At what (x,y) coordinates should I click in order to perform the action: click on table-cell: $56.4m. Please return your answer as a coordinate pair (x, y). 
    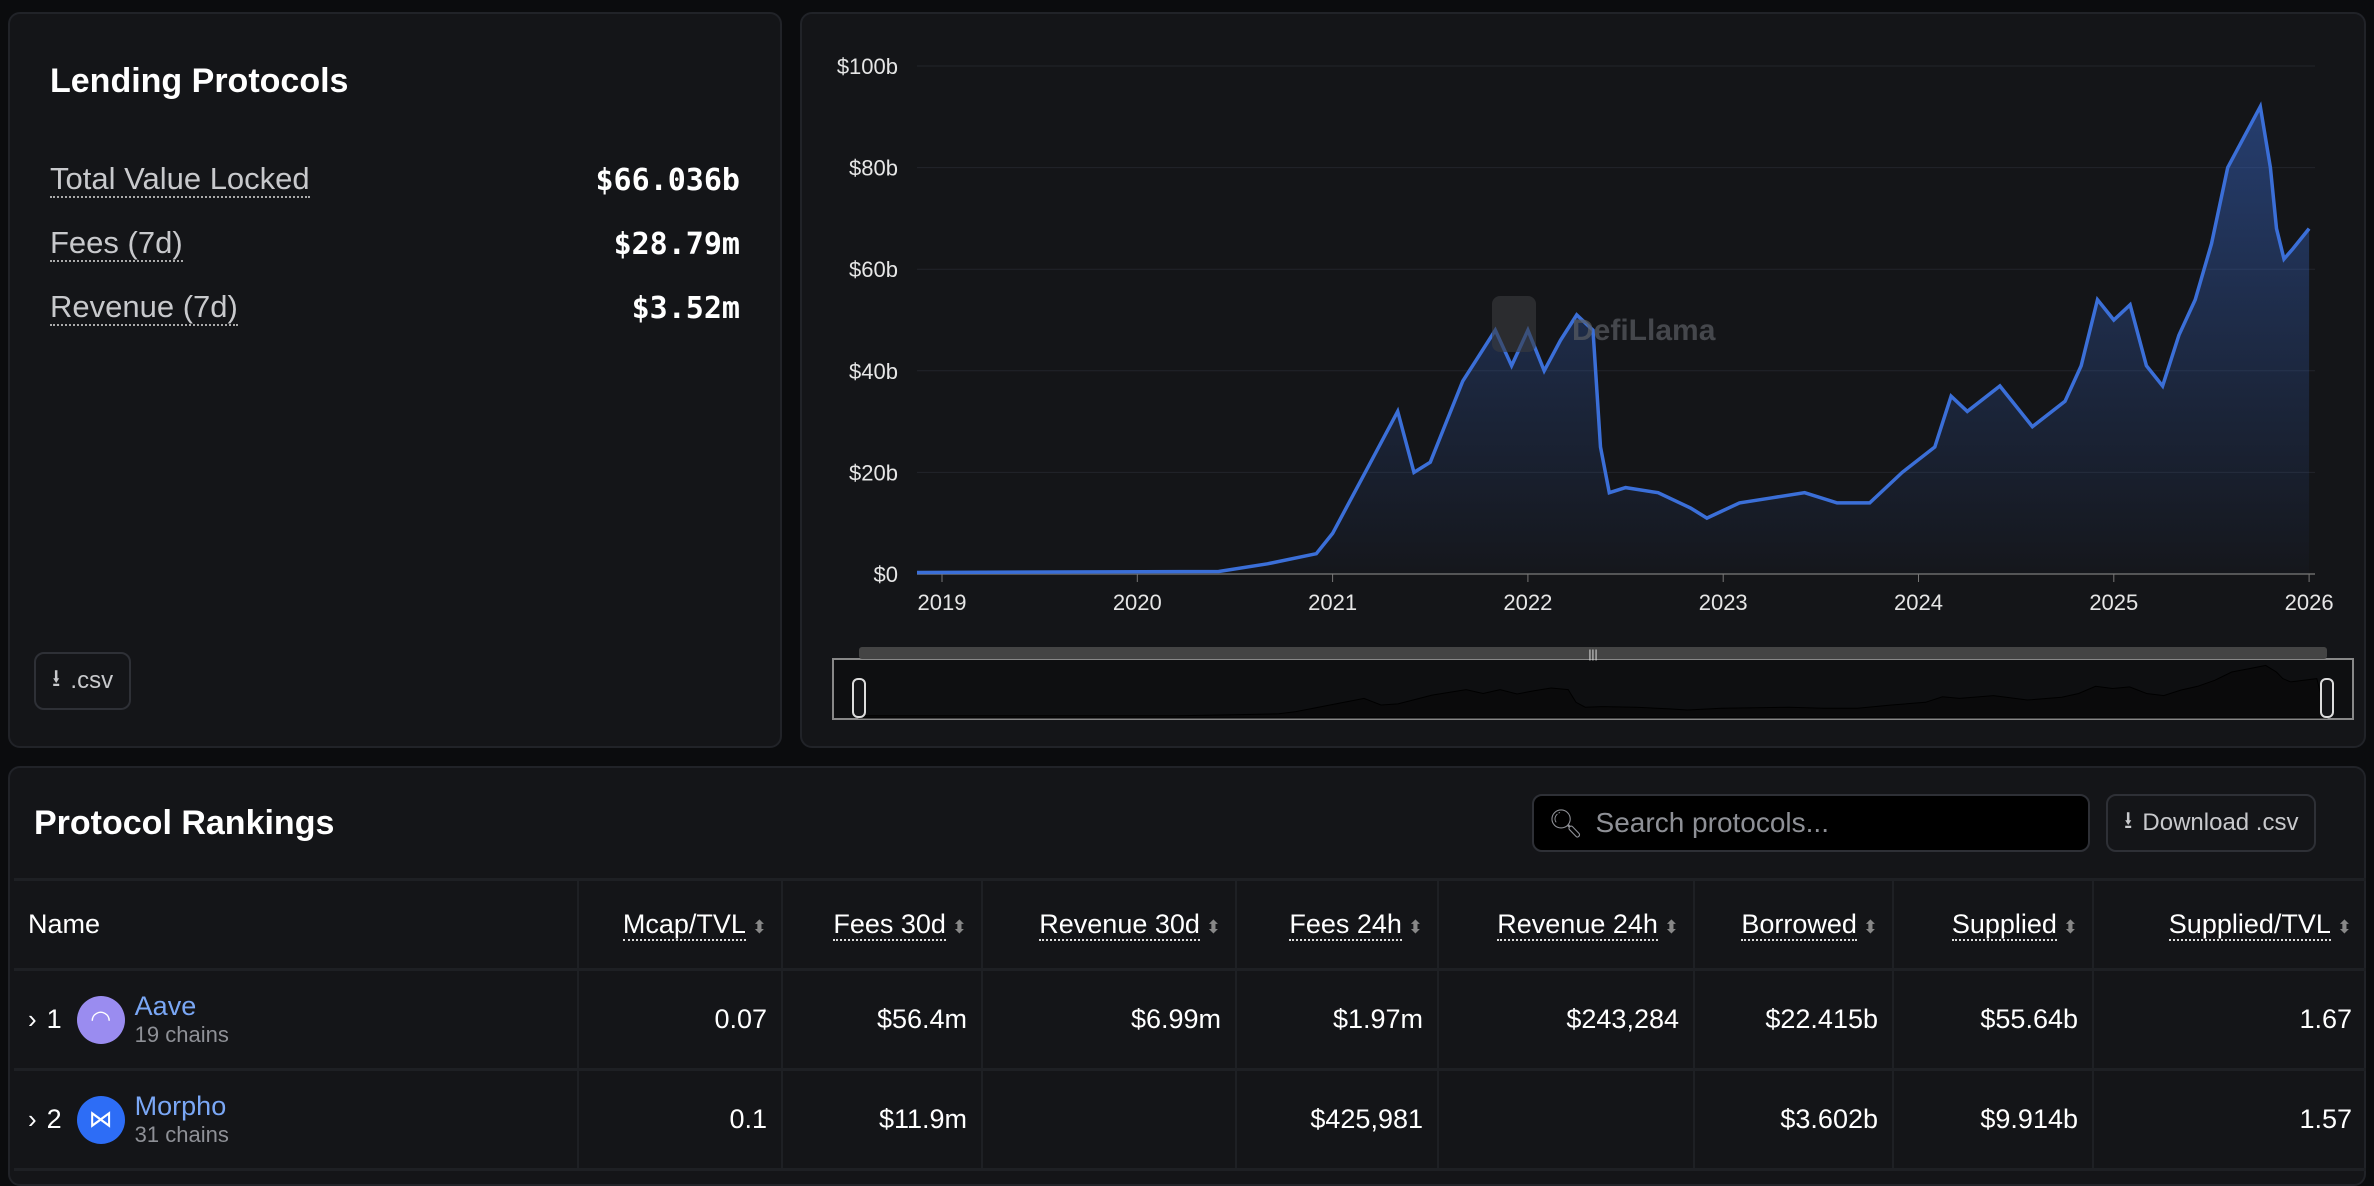
    Looking at the image, I should click on (882, 1019).